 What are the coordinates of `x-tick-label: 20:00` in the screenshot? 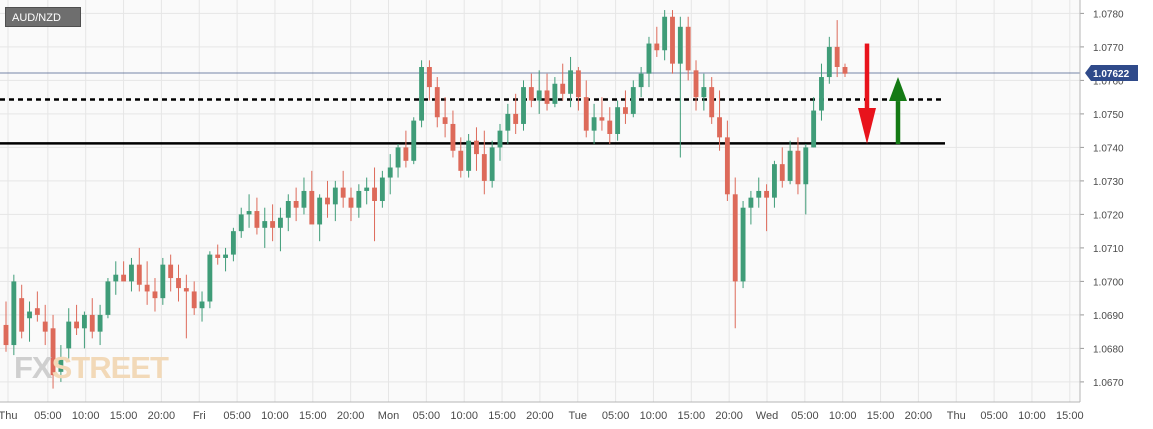 It's located at (919, 416).